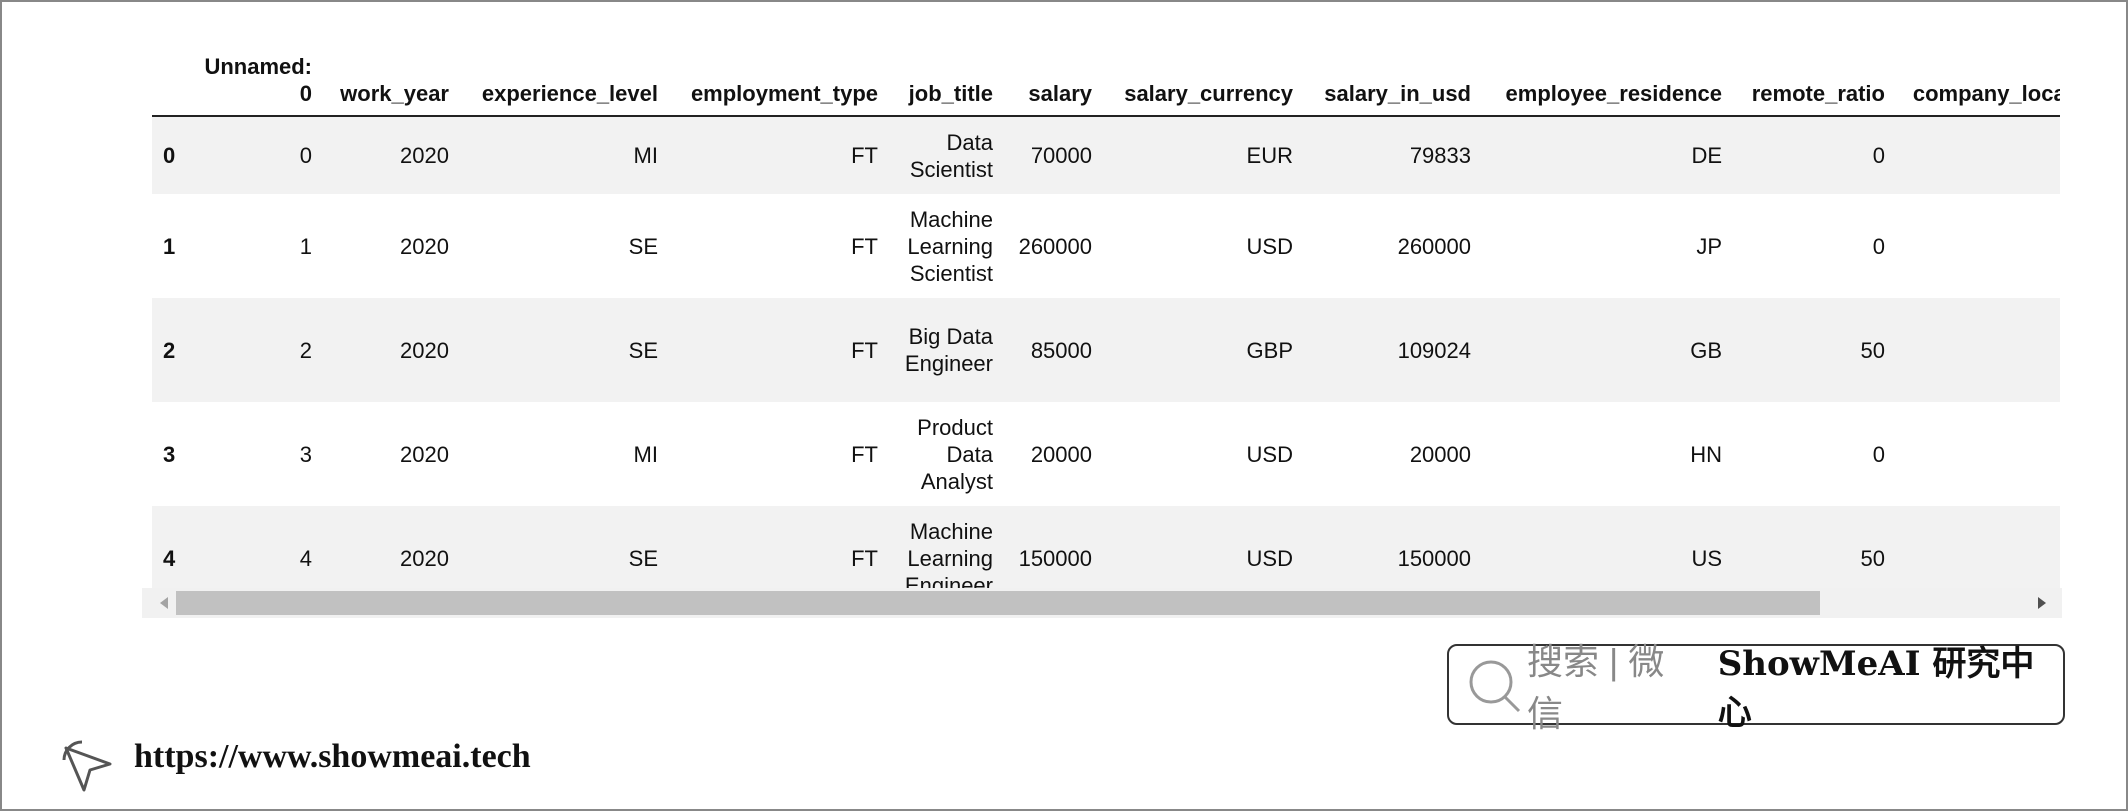  Describe the element at coordinates (305, 558) in the screenshot. I see `table-cell: 4` at that location.